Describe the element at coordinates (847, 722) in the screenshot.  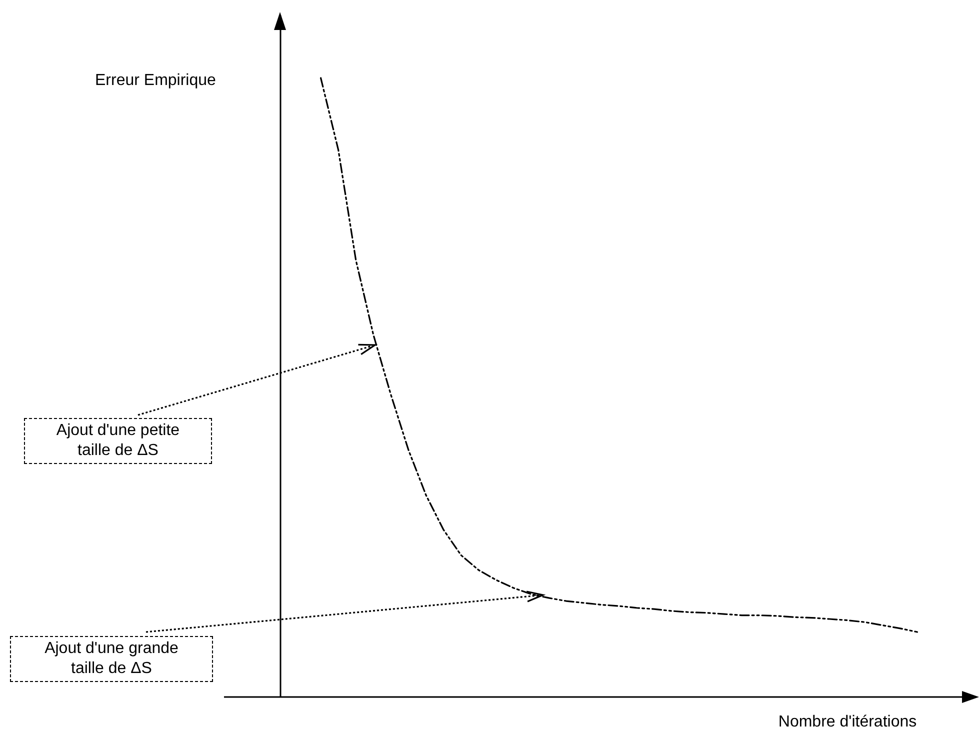
I see `x-axis-title: Nombre d'itérations` at that location.